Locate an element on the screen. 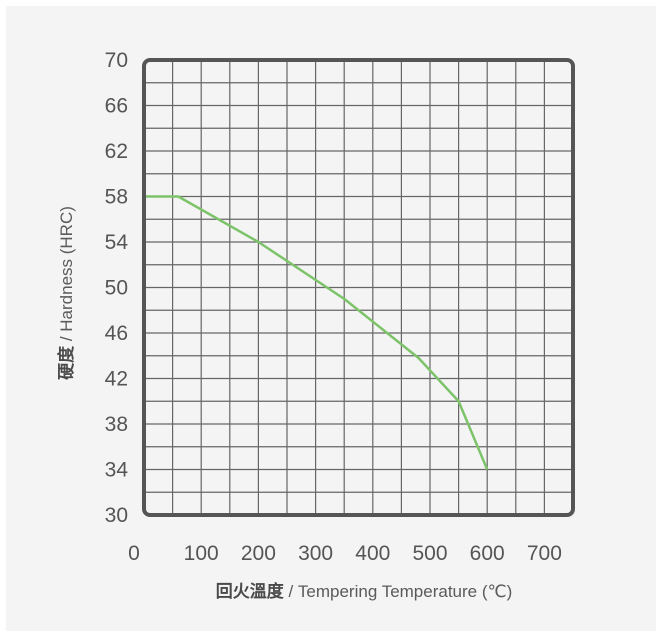 Image resolution: width=662 pixels, height=637 pixels. x-axis-title-en: / Tempering Temperature (℃) is located at coordinates (398, 591).